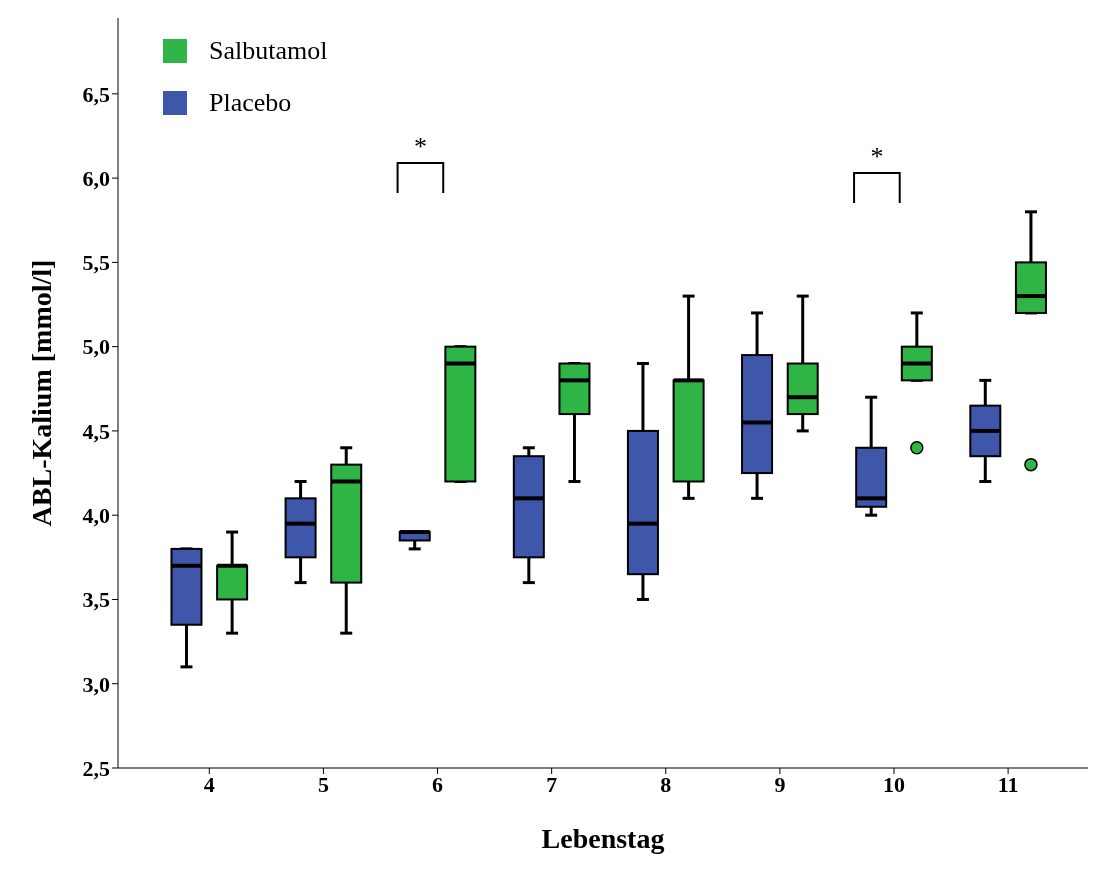 The height and width of the screenshot is (872, 1107). I want to click on y-tick-label: 2,5, so click(96, 768).